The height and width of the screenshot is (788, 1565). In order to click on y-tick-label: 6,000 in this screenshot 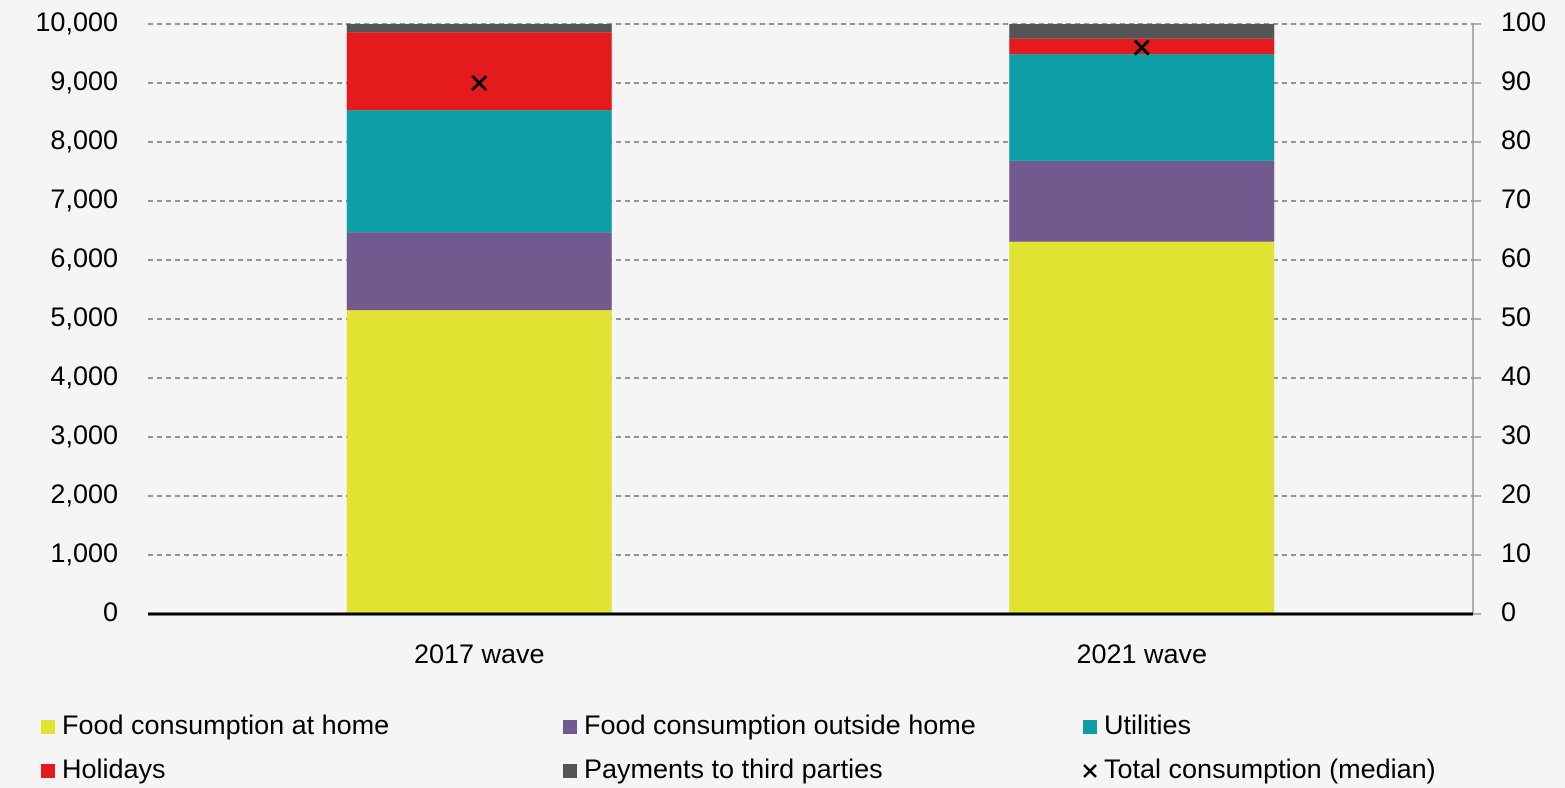, I will do `click(84, 258)`.